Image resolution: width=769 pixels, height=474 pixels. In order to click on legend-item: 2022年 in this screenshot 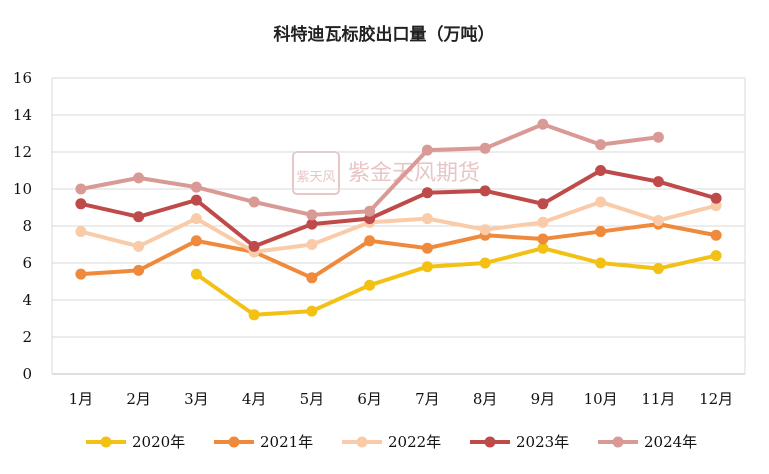, I will do `click(391, 442)`.